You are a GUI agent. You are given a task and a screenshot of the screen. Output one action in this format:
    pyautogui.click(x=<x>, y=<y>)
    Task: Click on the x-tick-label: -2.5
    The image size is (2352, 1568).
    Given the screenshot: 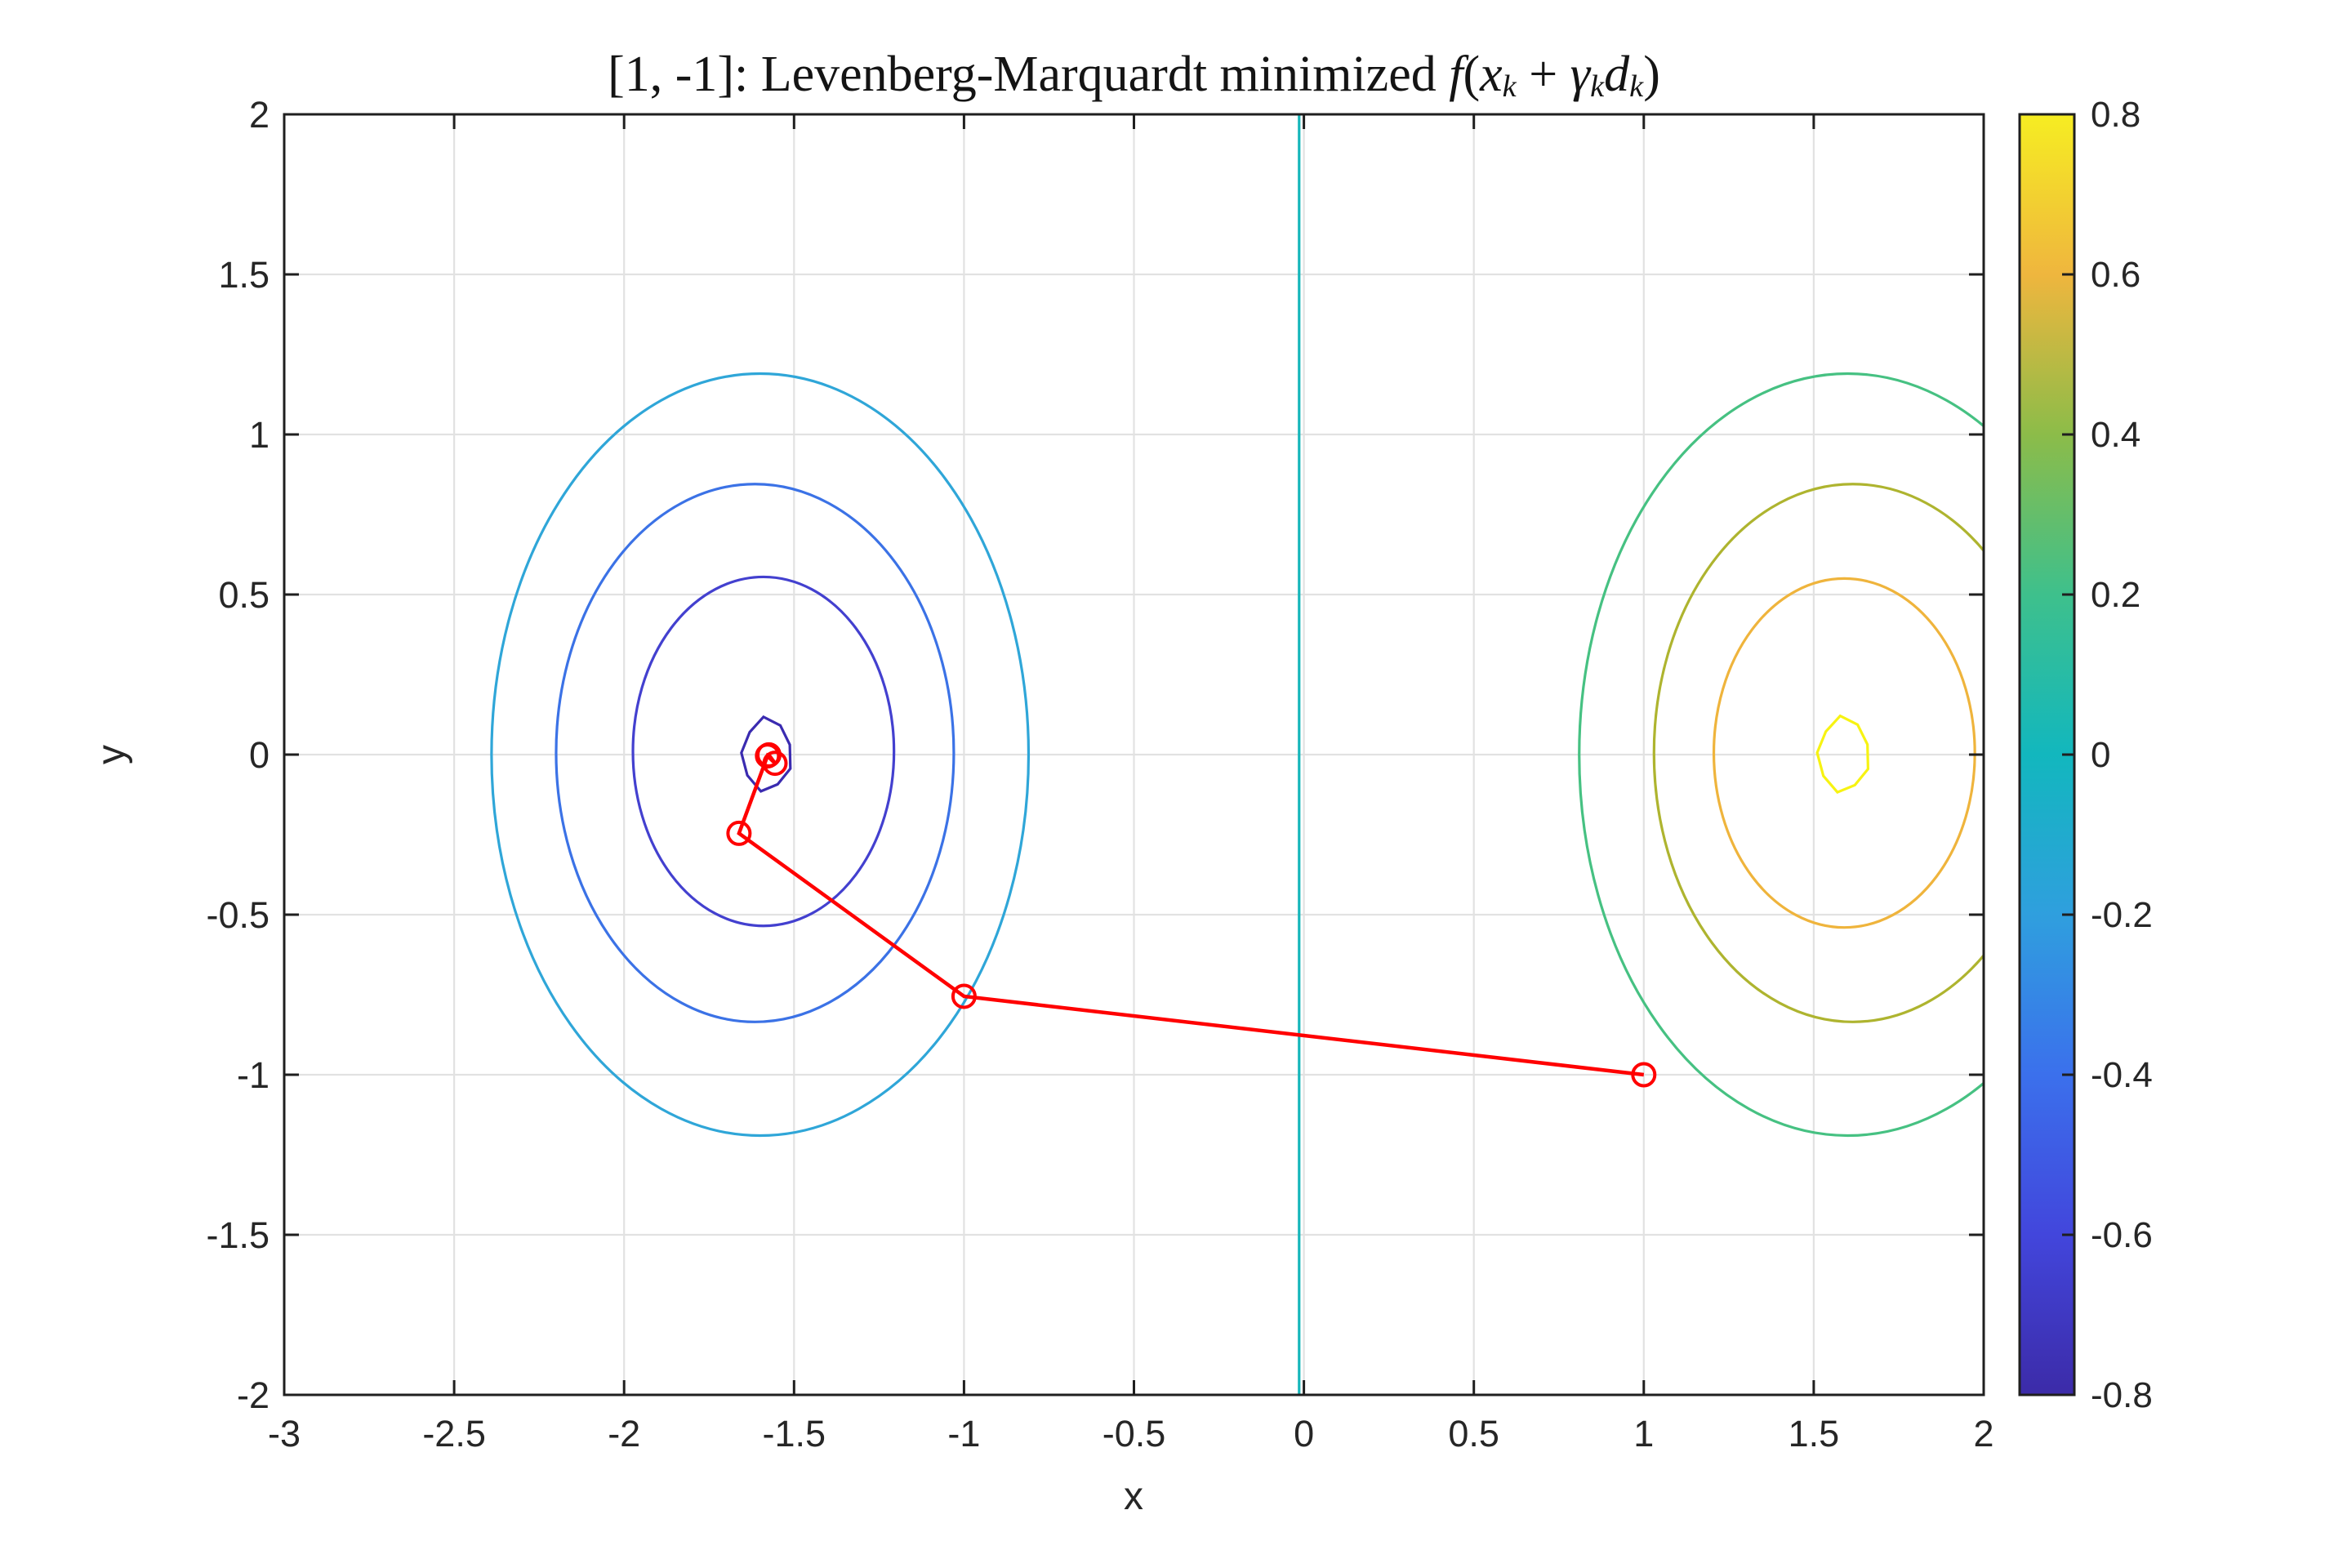 What is the action you would take?
    pyautogui.click(x=454, y=1433)
    